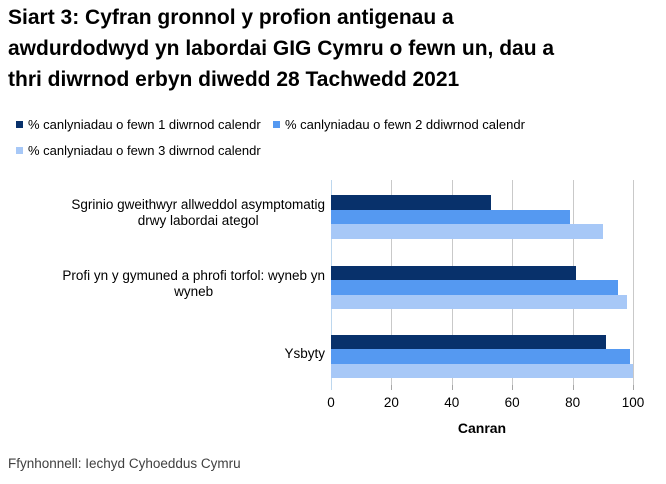 This screenshot has height=484, width=666. Describe the element at coordinates (391, 402) in the screenshot. I see `tick-label-20: 20` at that location.